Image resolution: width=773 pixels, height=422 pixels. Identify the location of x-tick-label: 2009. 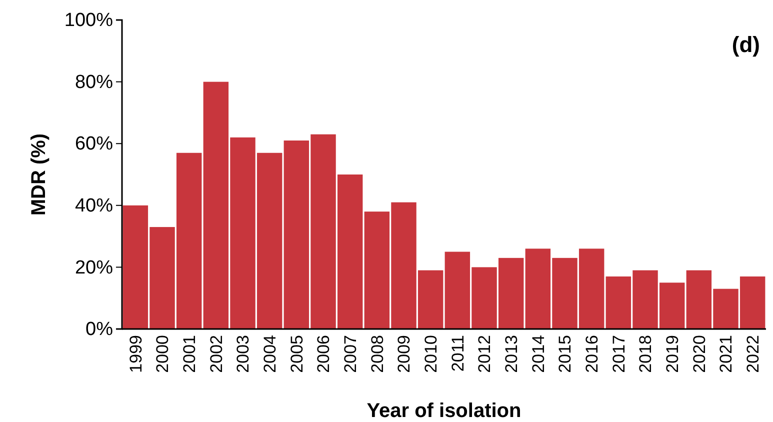
(404, 354).